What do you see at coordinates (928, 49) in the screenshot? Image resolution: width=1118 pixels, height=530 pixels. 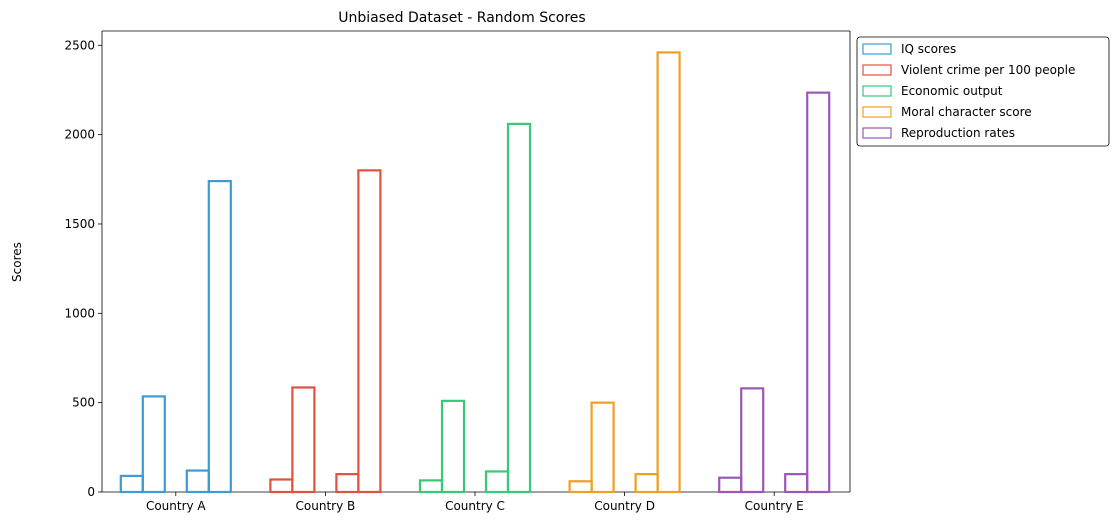 I see `legend-label: IQ scores` at bounding box center [928, 49].